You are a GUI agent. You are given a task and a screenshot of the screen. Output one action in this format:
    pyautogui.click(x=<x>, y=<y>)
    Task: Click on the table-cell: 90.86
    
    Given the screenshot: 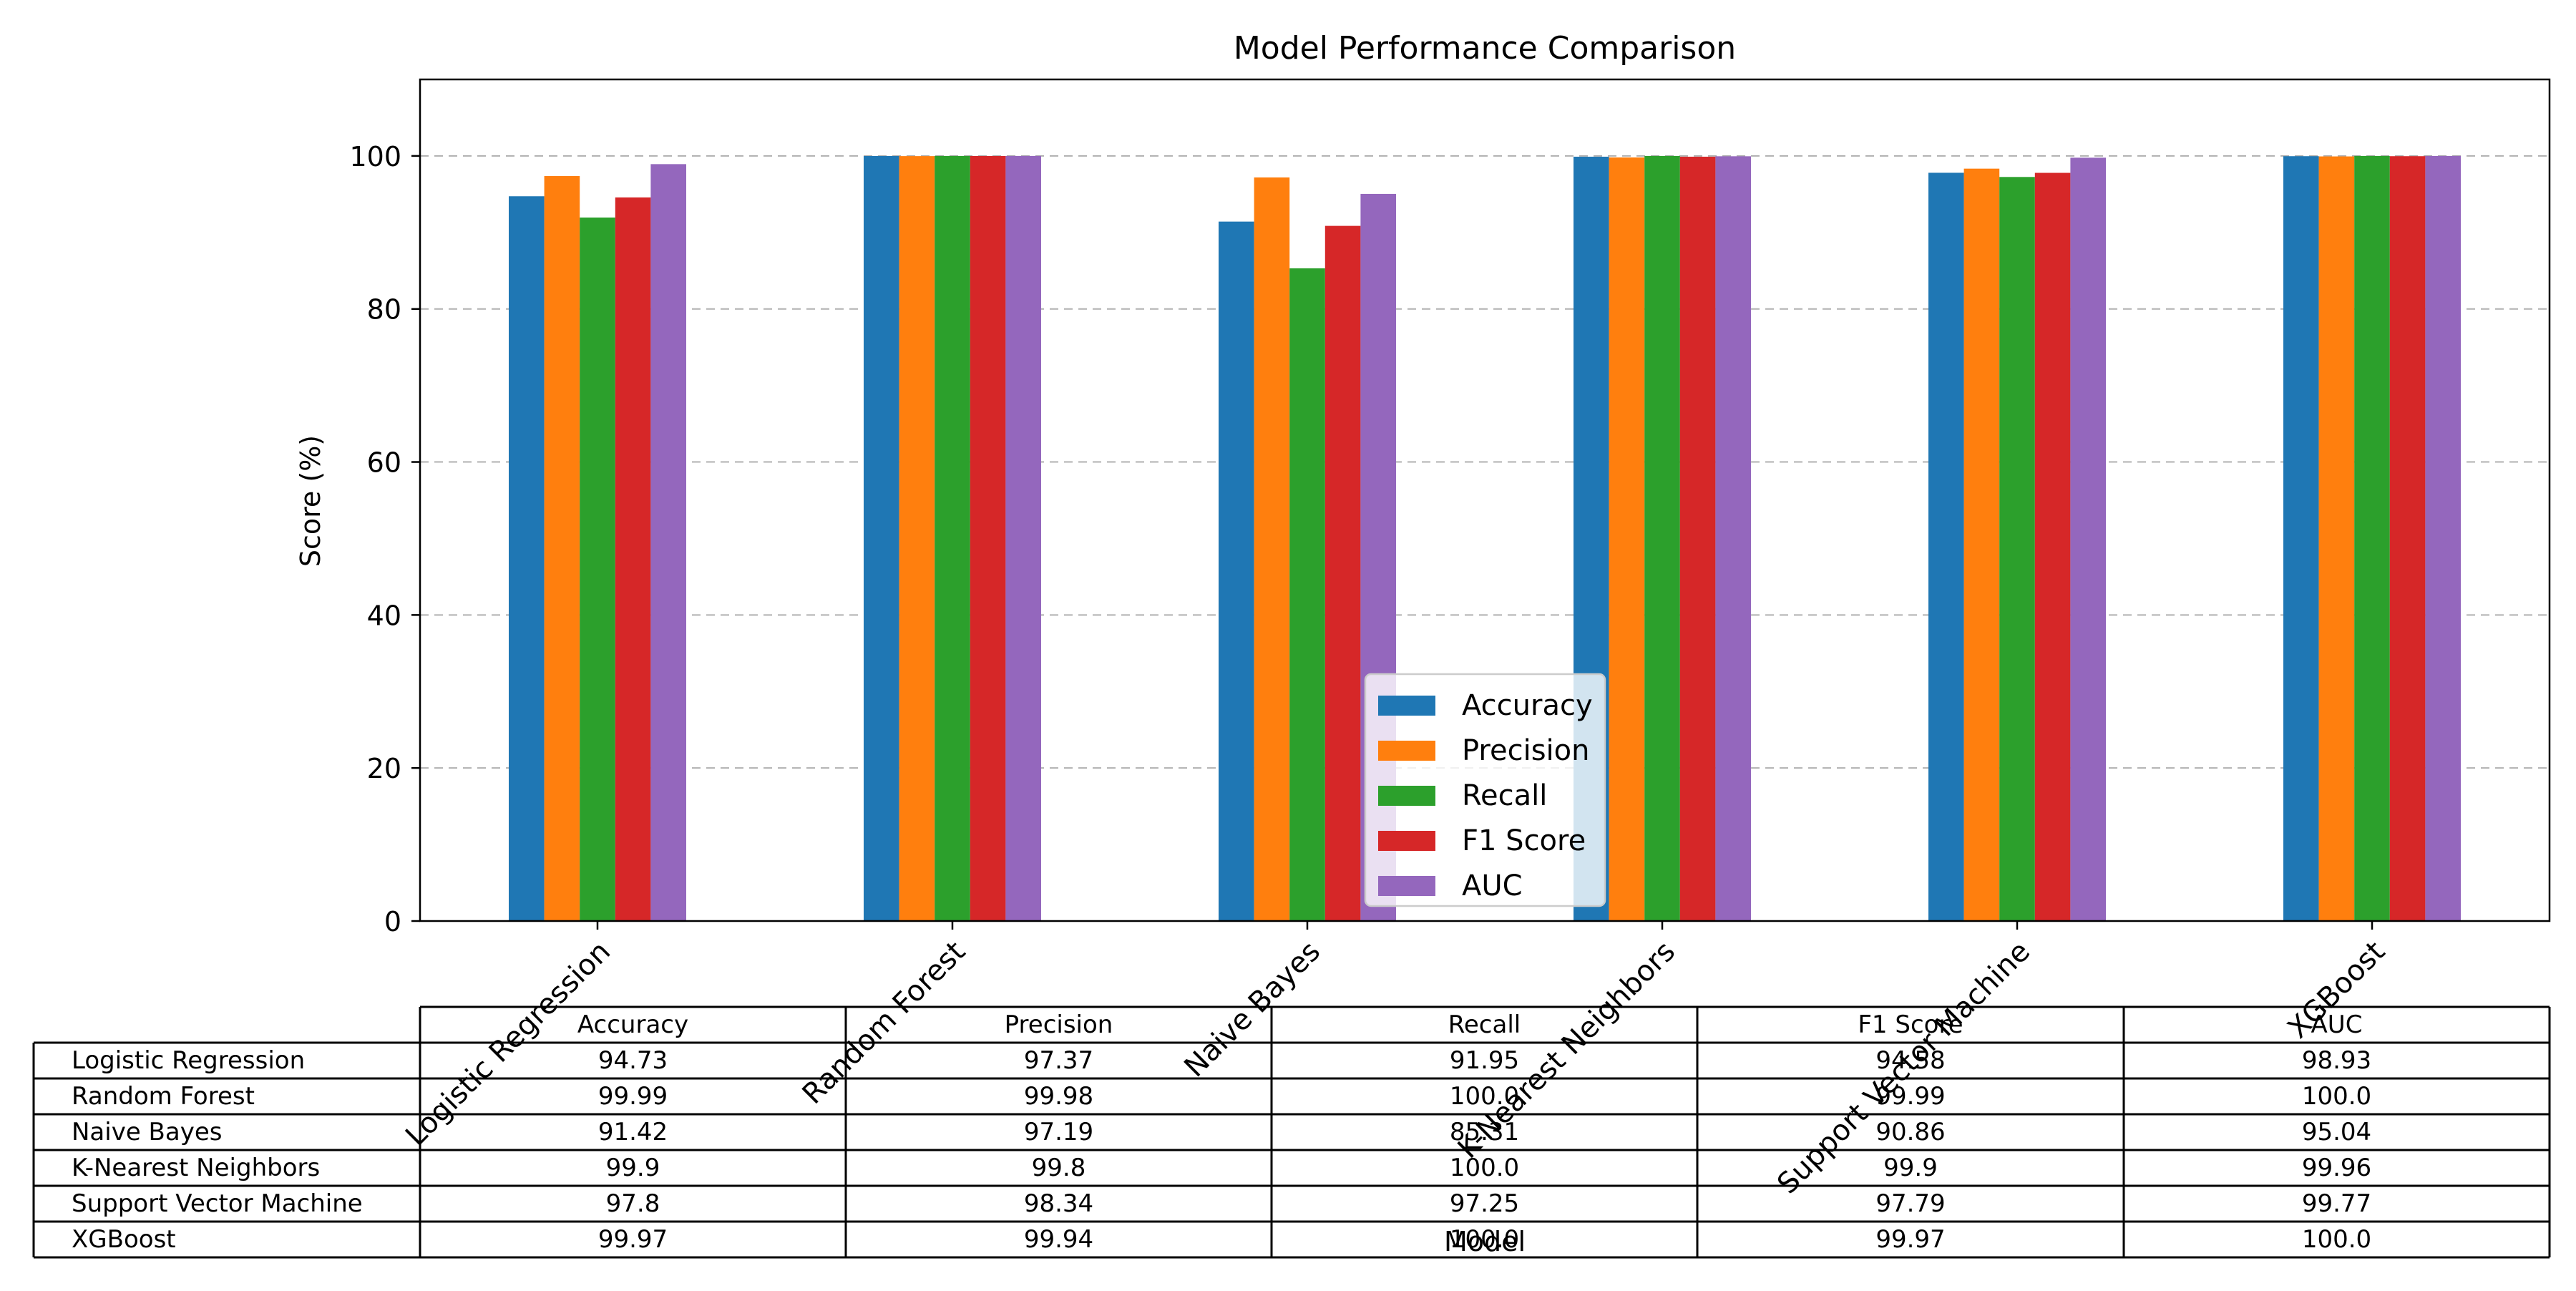 What is the action you would take?
    pyautogui.click(x=1910, y=1132)
    